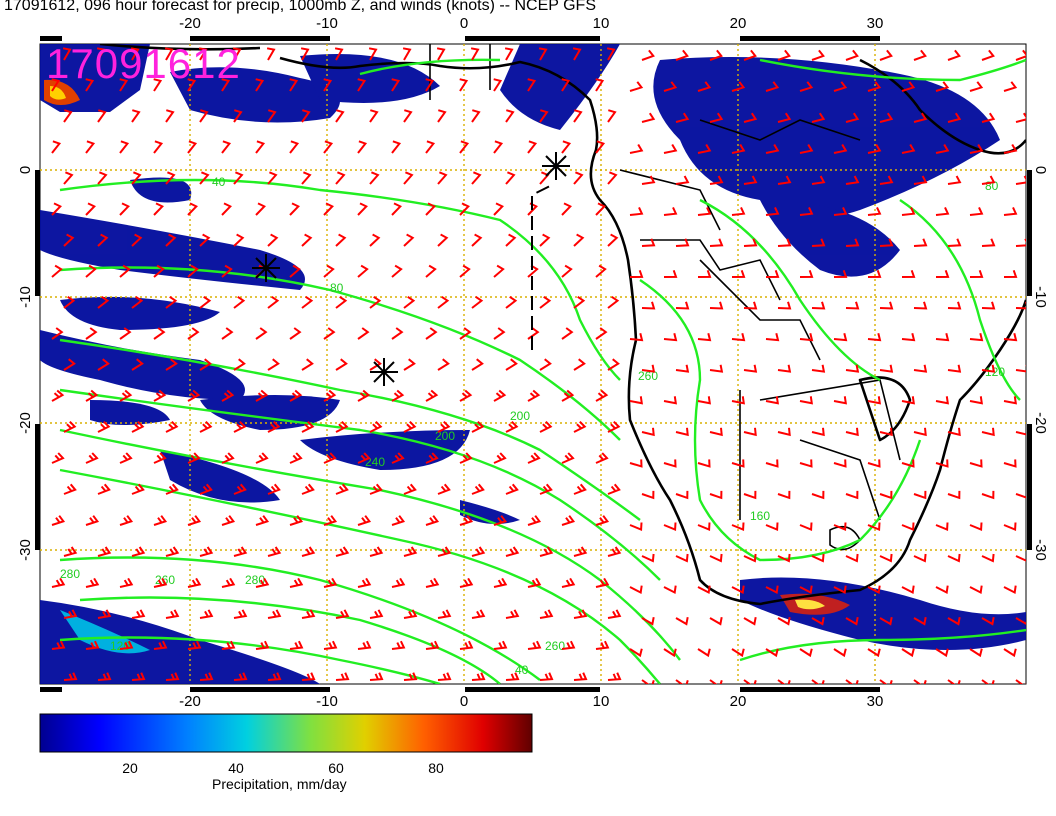 Image resolution: width=1056 pixels, height=816 pixels. I want to click on lon-label: -10, so click(327, 23).